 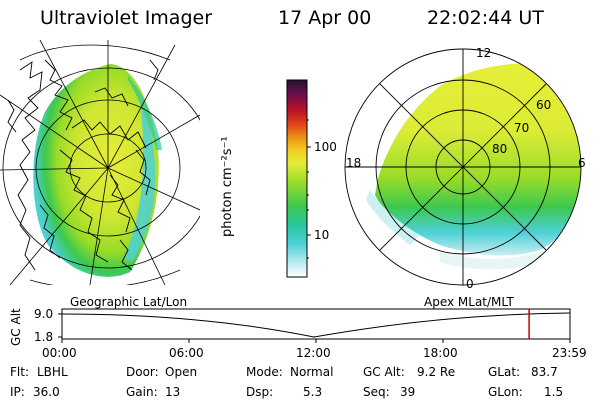 I want to click on colorbar-tick-label: 100, so click(x=325, y=147).